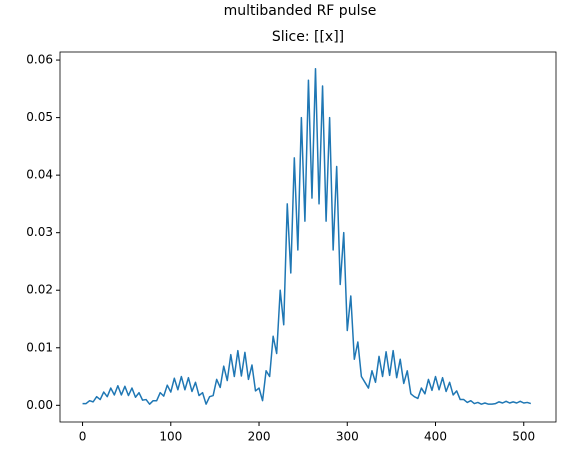 This screenshot has width=575, height=458. What do you see at coordinates (259, 437) in the screenshot?
I see `x-tick-label: 200` at bounding box center [259, 437].